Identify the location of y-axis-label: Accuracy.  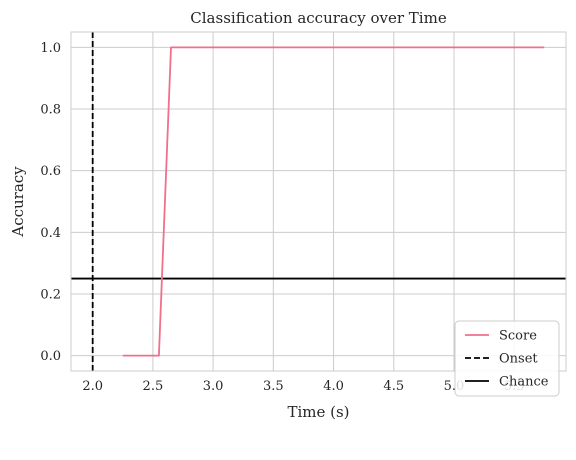
(18, 202).